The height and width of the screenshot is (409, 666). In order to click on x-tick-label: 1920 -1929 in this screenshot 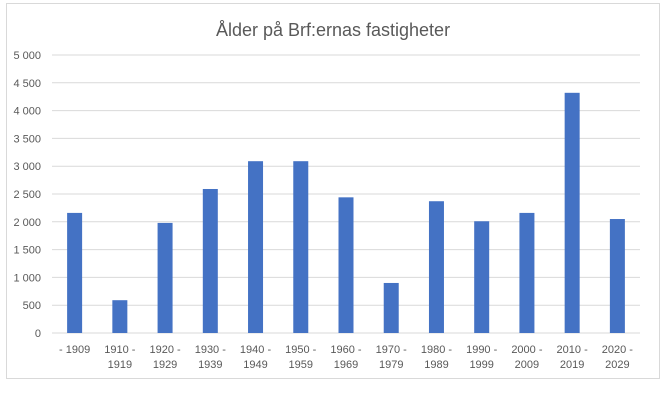, I will do `click(165, 357)`.